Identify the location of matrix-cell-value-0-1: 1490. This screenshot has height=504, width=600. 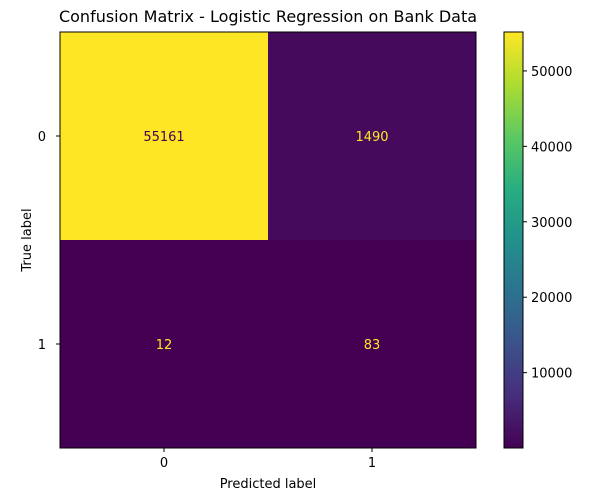
(371, 137).